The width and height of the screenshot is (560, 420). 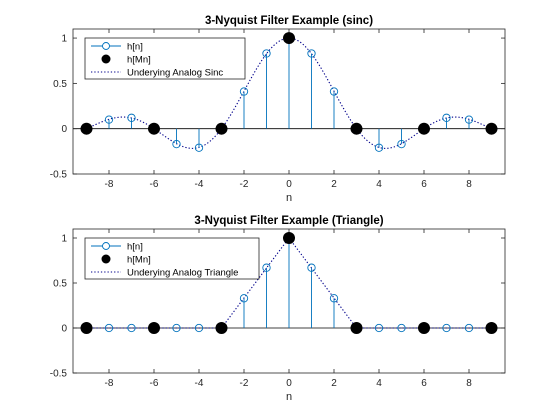 I want to click on chart-title: 3-Nyquist Filter Example (Triangle), so click(x=288, y=221).